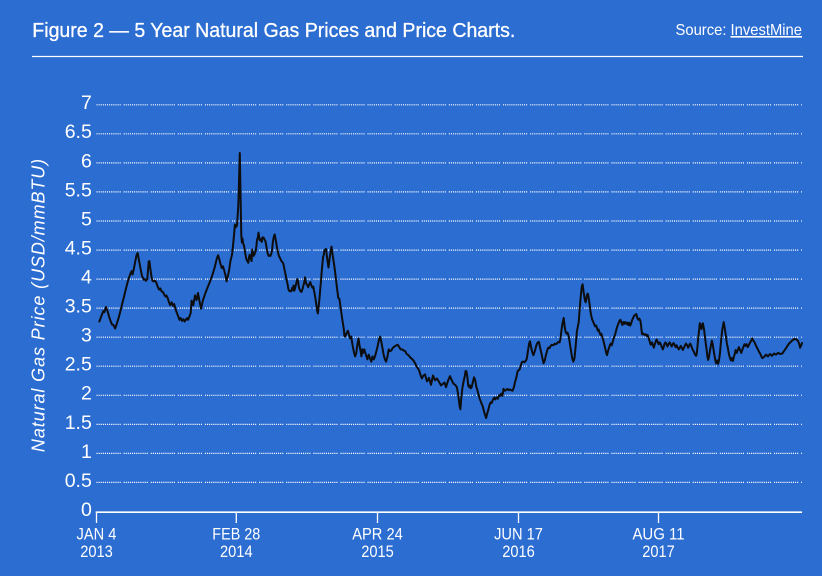 Image resolution: width=822 pixels, height=576 pixels. Describe the element at coordinates (739, 30) in the screenshot. I see `svg-text: Source: InvestMine` at that location.